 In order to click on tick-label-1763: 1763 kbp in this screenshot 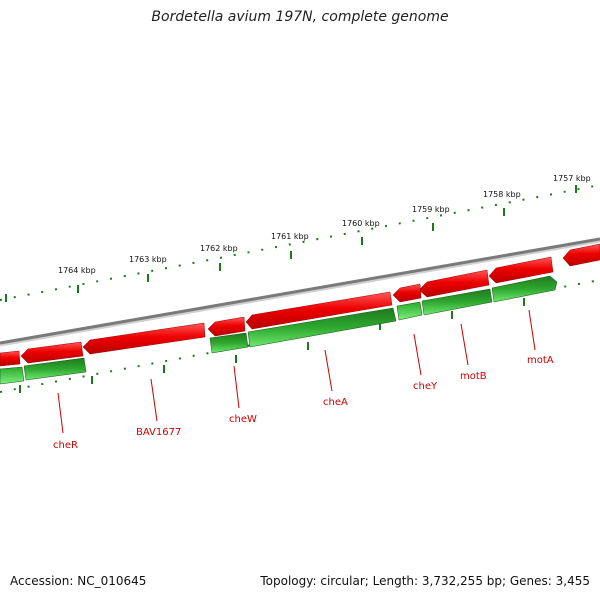, I will do `click(148, 259)`.